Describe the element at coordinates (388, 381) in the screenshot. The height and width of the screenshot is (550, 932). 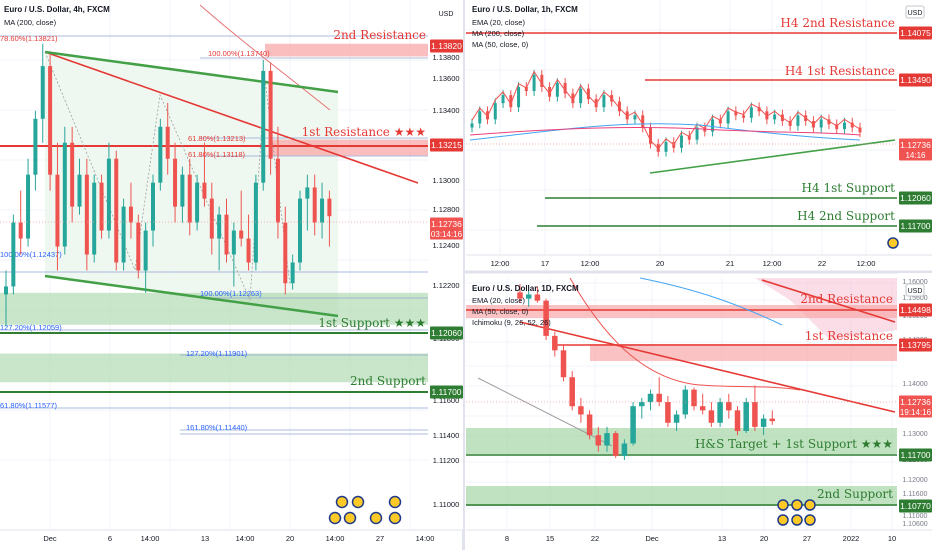
I see `annotation-label: 2nd Support` at that location.